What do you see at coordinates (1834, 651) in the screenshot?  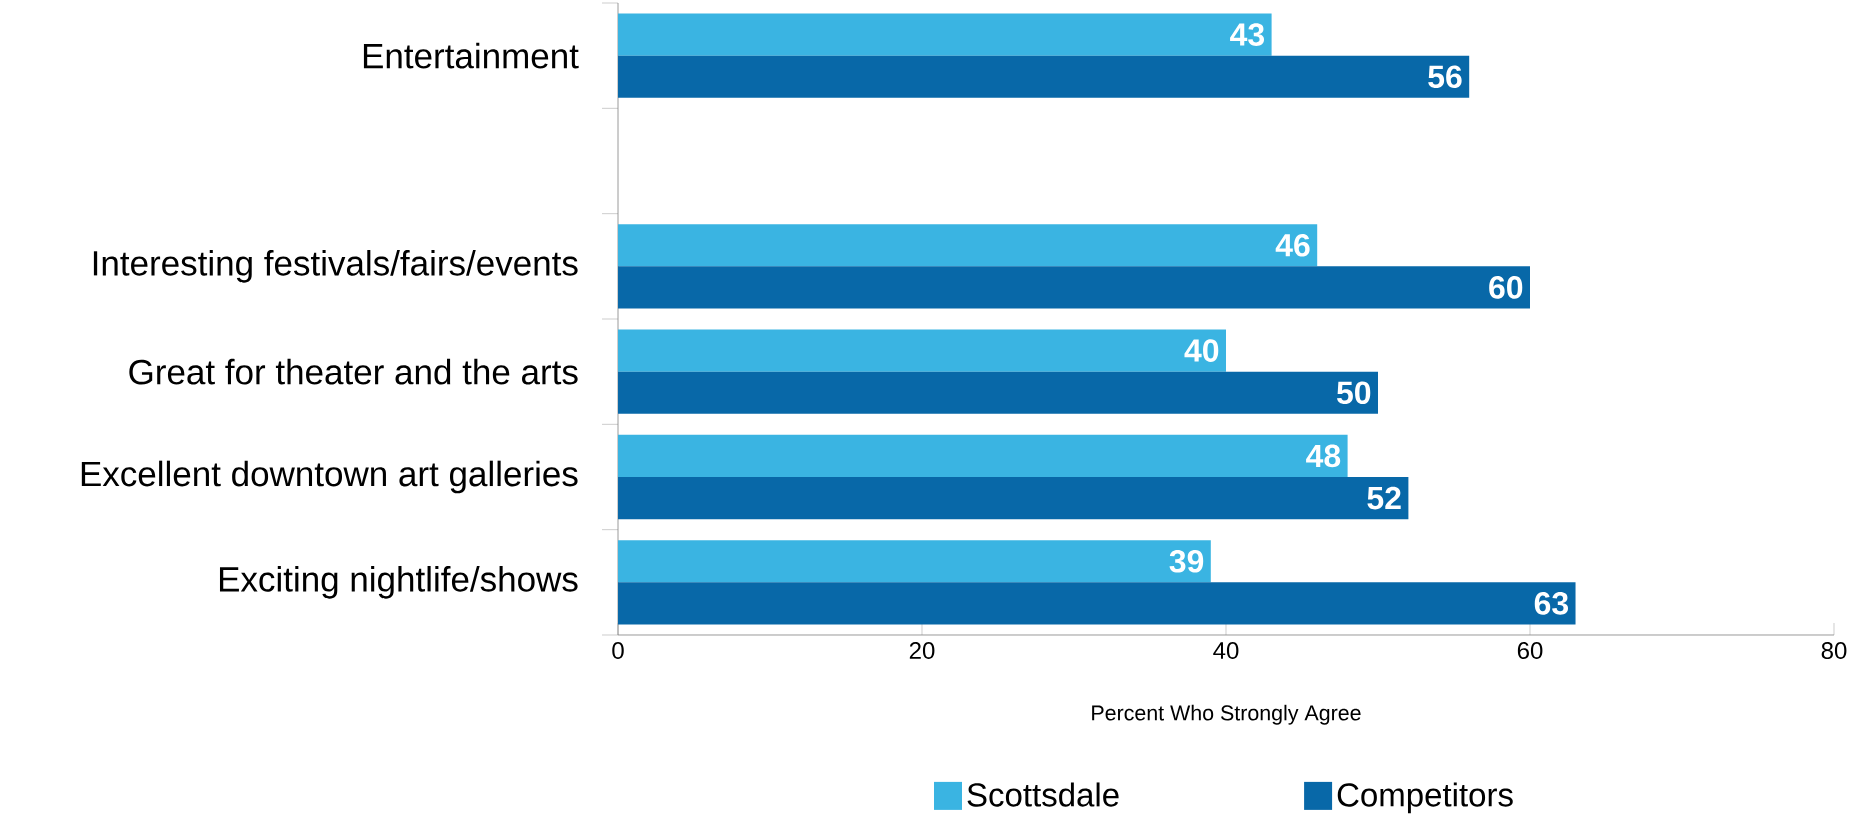 I see `x-tick-label: 80` at bounding box center [1834, 651].